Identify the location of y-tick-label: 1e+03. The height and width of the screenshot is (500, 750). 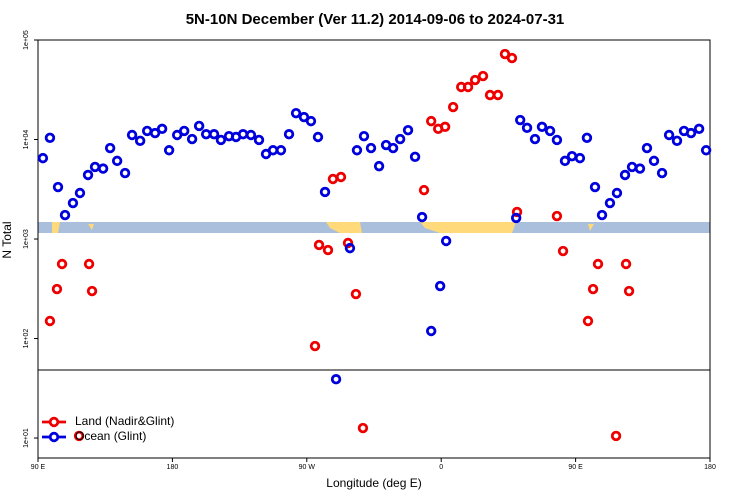
(26, 239).